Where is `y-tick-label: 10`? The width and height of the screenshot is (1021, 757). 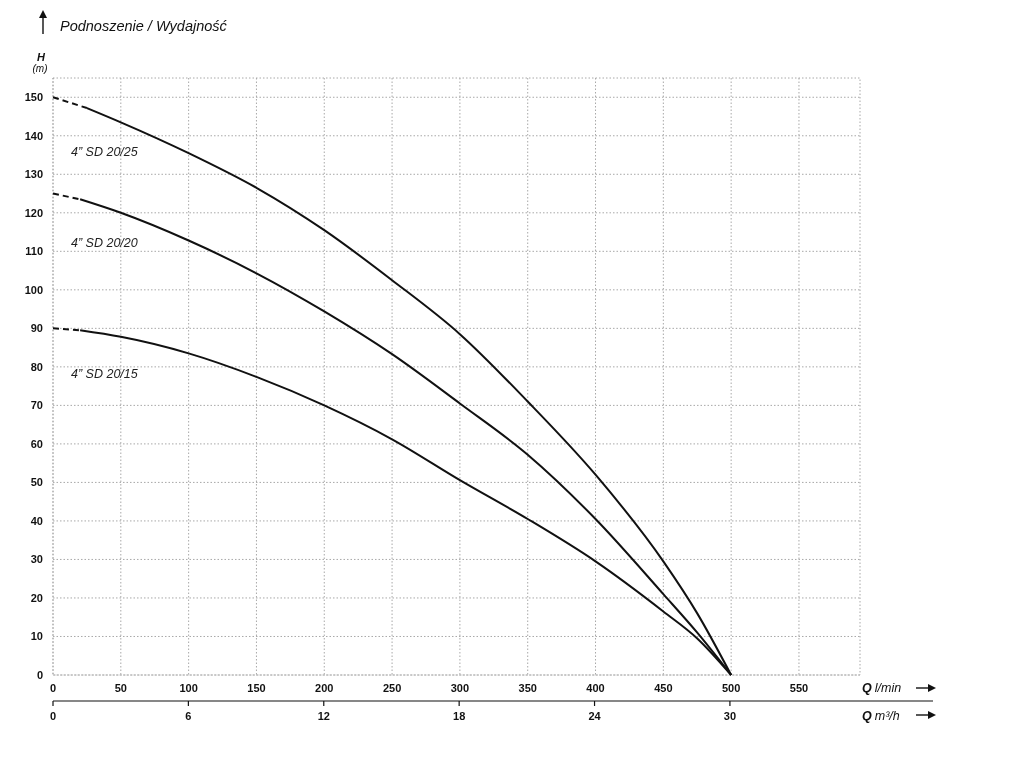
y-tick-label: 10 is located at coordinates (36, 636).